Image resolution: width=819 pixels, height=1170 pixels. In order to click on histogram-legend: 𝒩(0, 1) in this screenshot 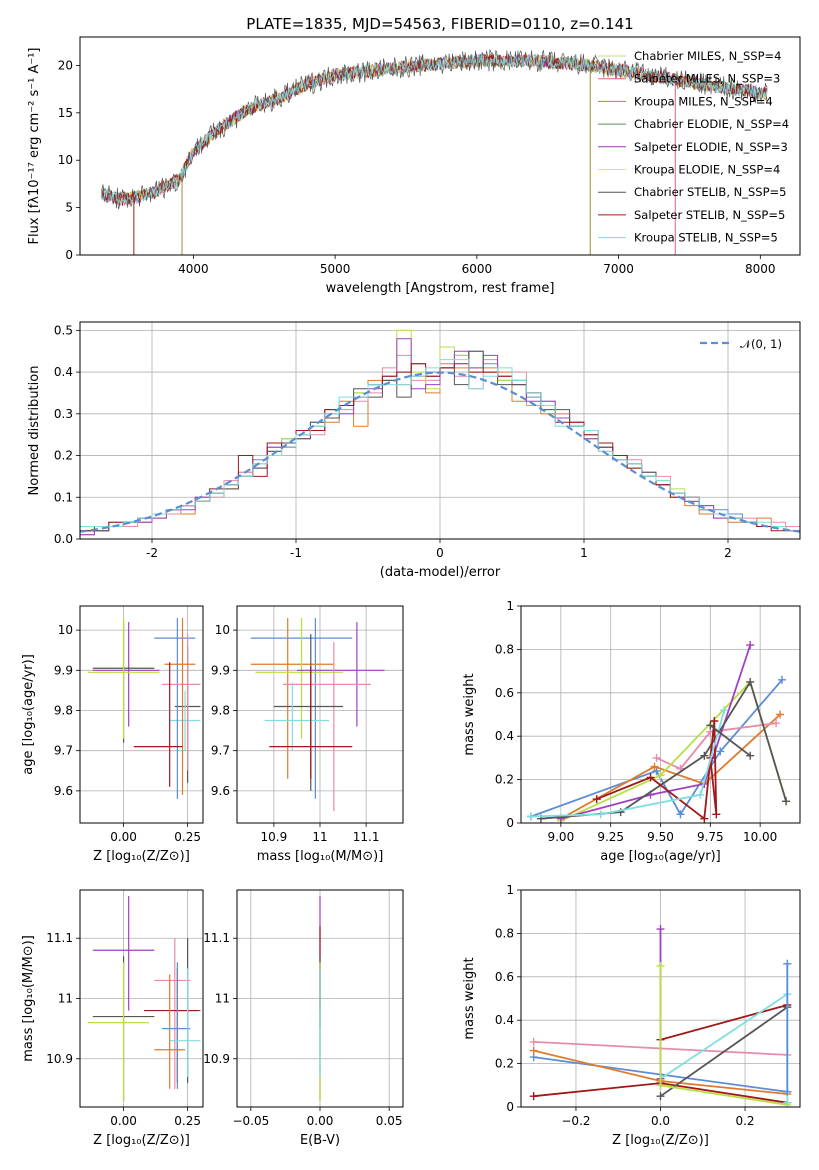, I will do `click(741, 344)`.